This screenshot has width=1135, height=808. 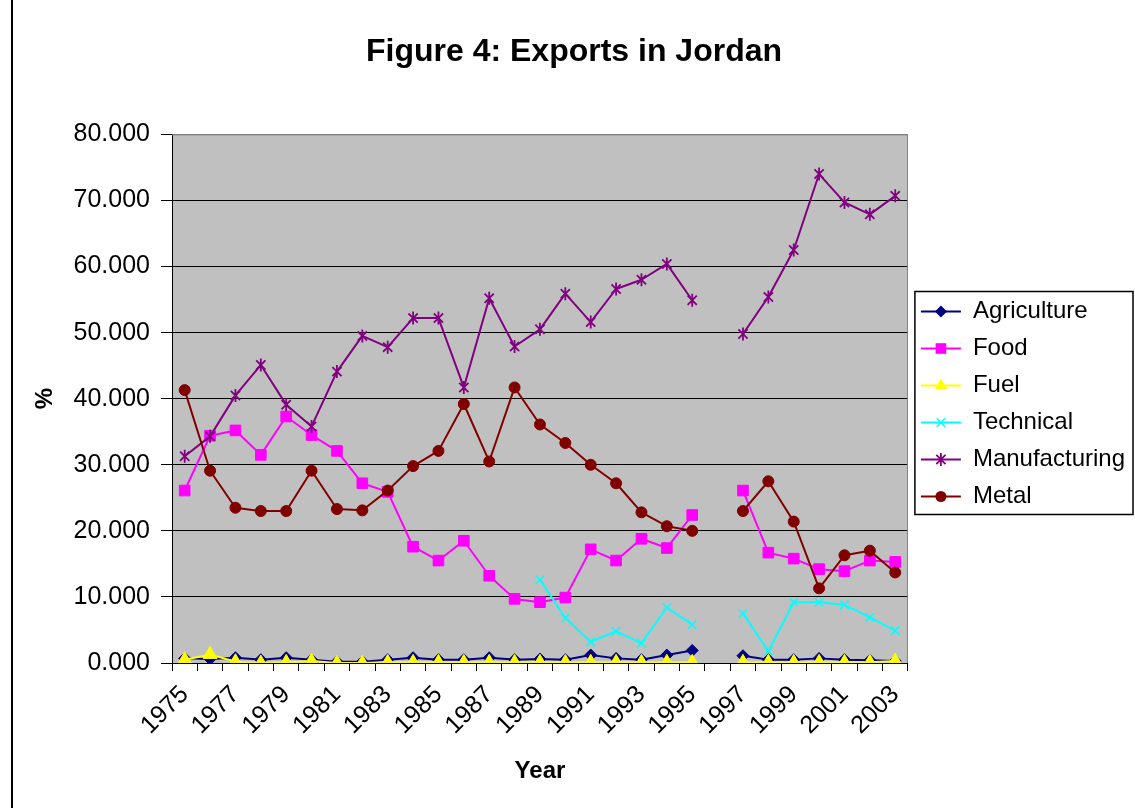 What do you see at coordinates (111, 462) in the screenshot?
I see `y-tick-label: 30.000` at bounding box center [111, 462].